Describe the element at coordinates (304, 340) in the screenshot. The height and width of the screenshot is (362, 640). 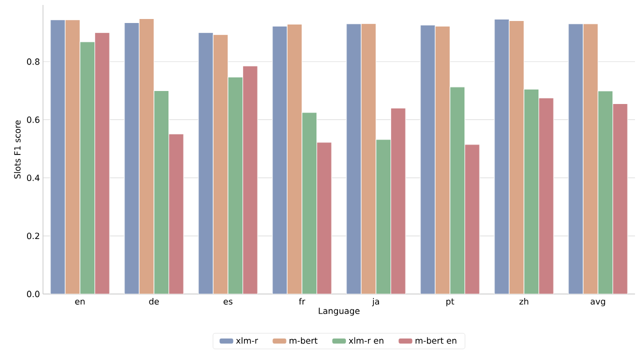
I see `legend-label: m-bert` at that location.